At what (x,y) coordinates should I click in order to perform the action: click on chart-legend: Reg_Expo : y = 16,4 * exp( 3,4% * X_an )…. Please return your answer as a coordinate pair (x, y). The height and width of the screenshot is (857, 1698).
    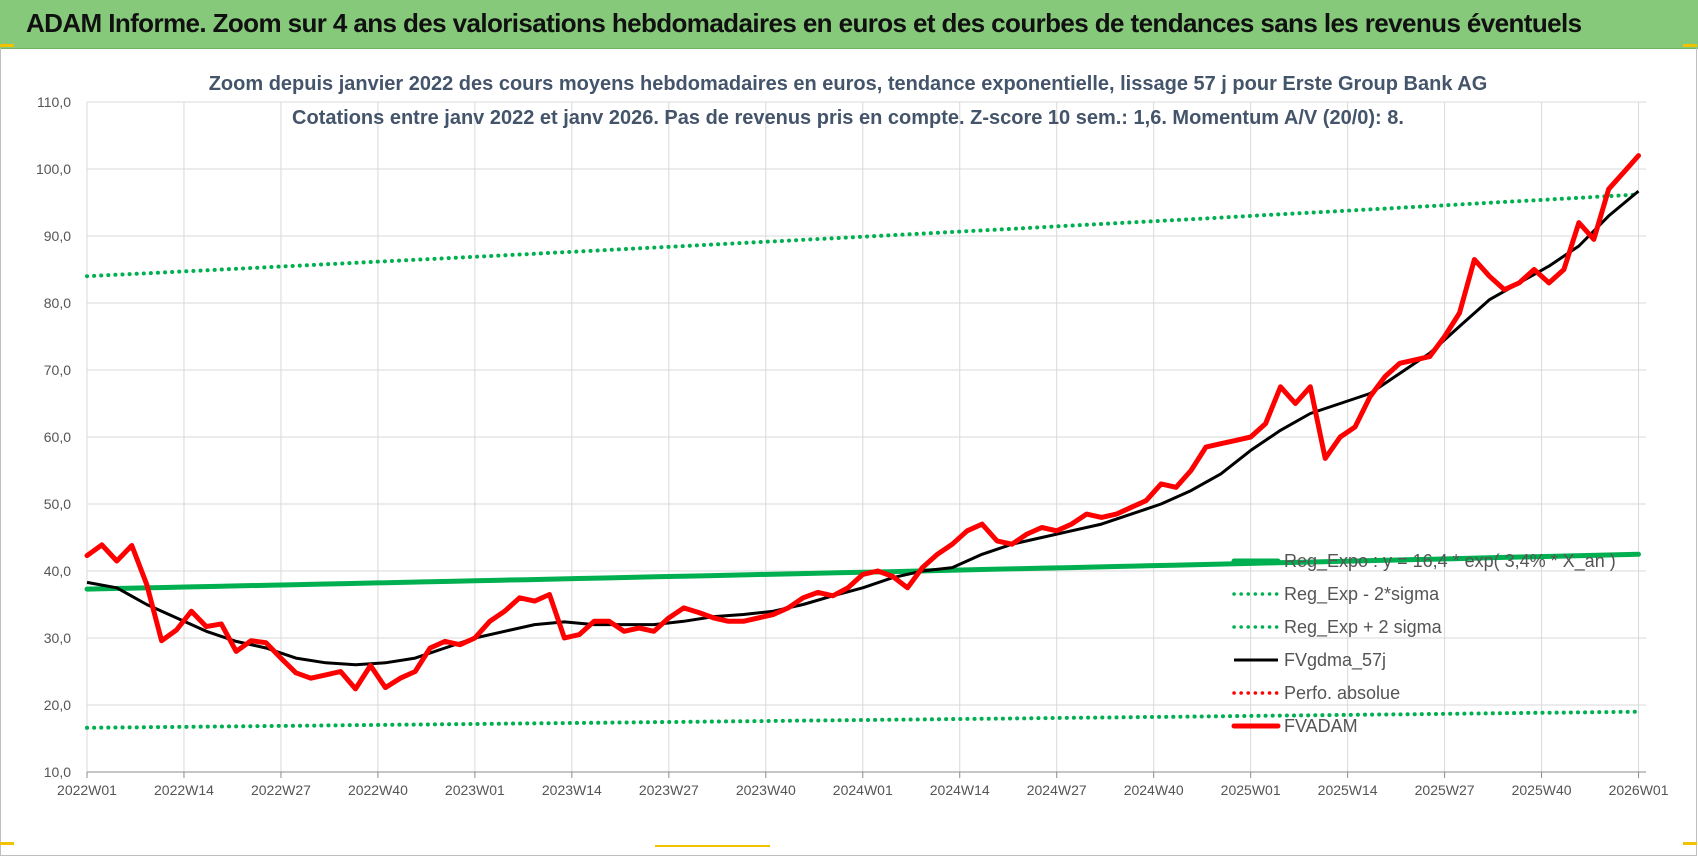
    Looking at the image, I should click on (1423, 643).